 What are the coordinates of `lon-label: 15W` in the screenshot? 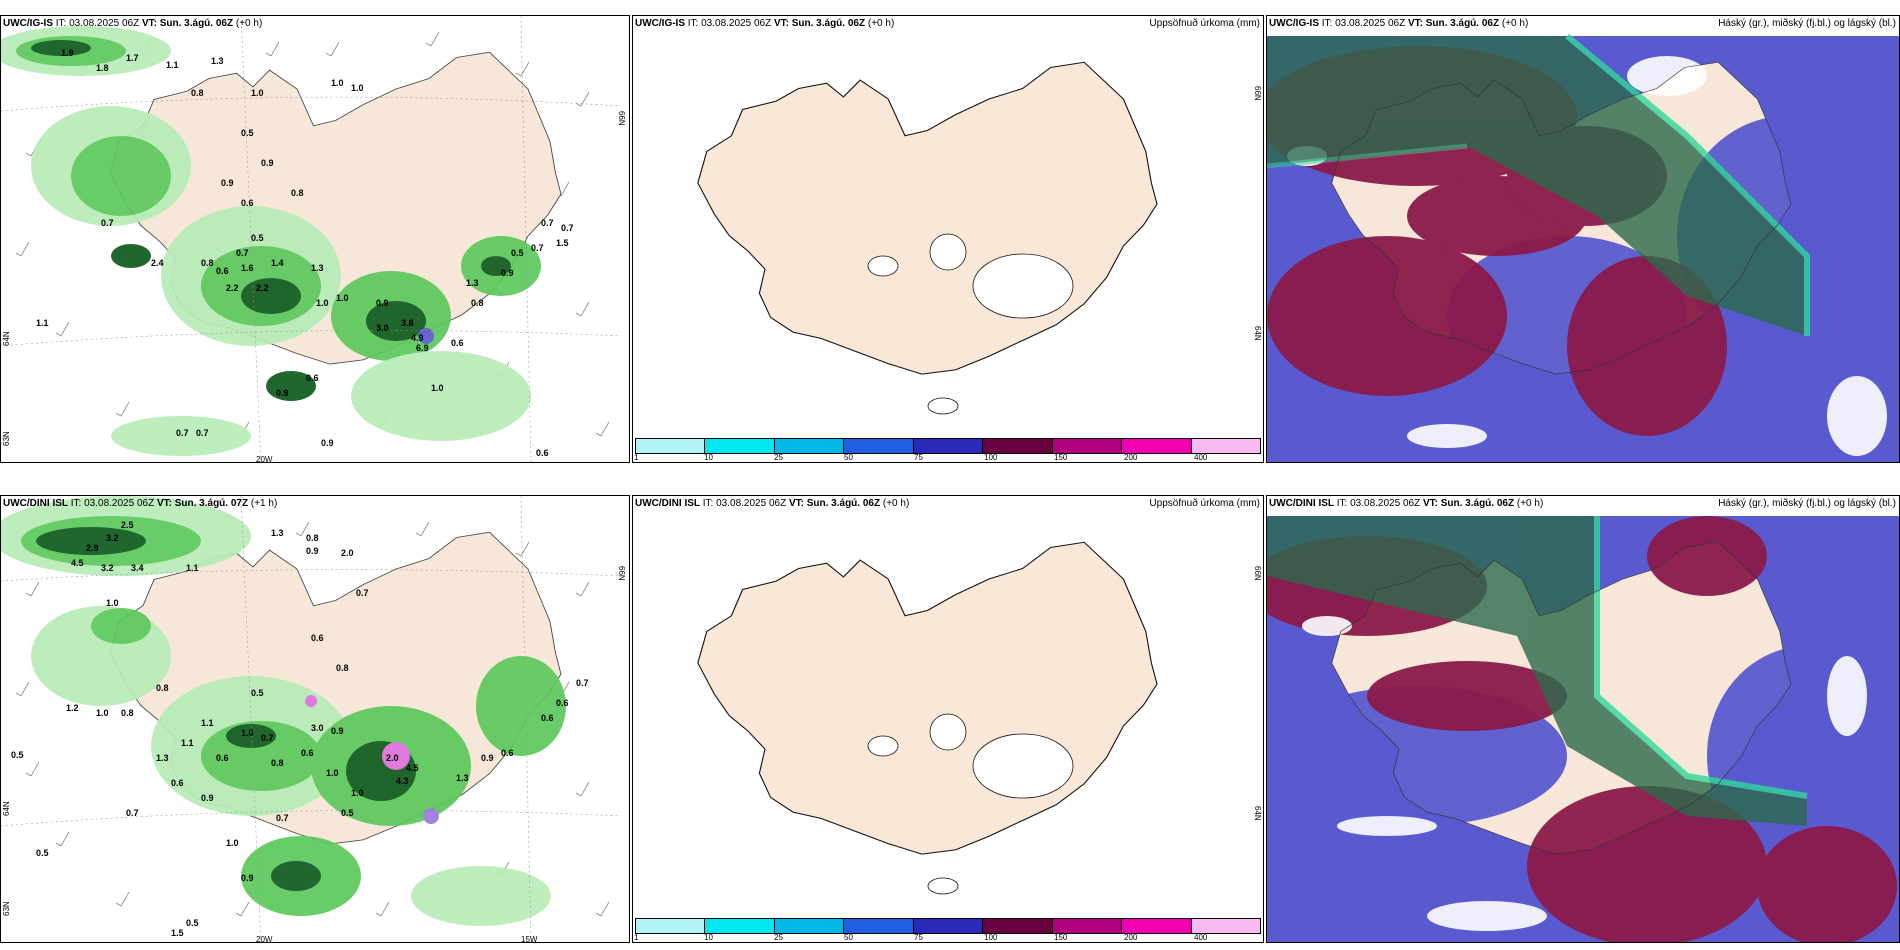 It's located at (529, 939).